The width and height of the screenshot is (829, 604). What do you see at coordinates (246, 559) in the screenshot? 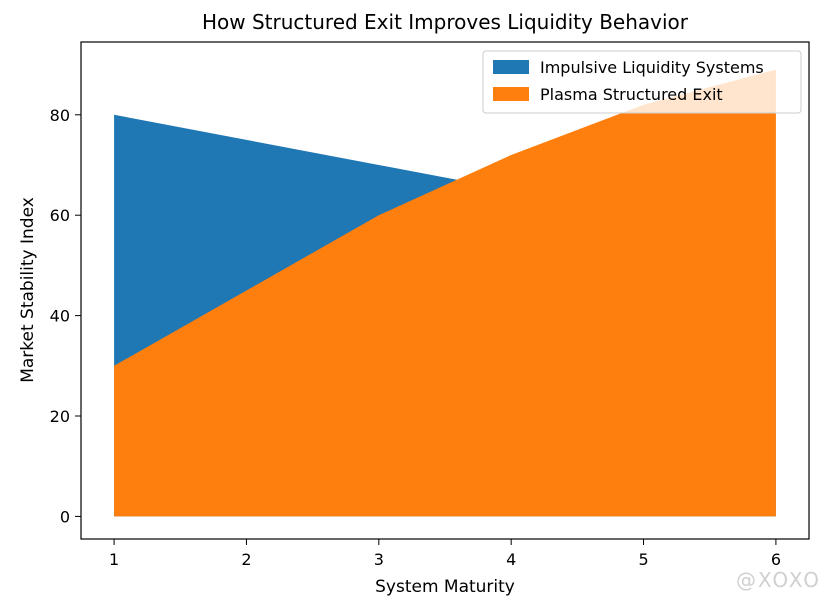
I see `x-tick-label: 2` at bounding box center [246, 559].